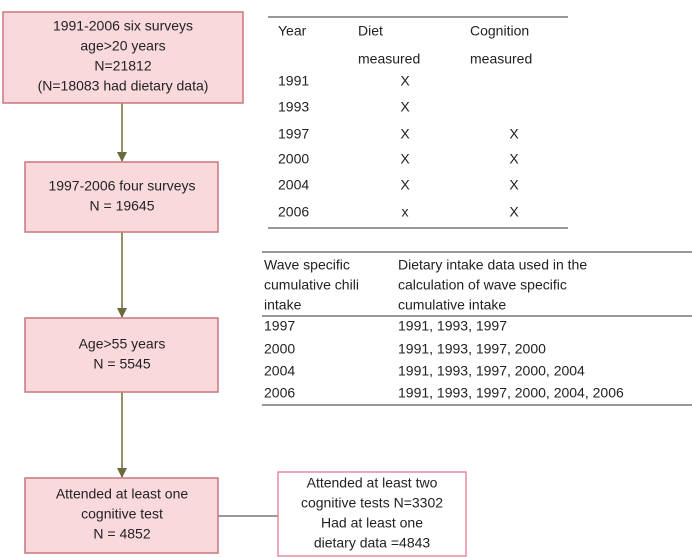 This screenshot has width=692, height=558. I want to click on table-header: calculation of wave specific, so click(482, 285).